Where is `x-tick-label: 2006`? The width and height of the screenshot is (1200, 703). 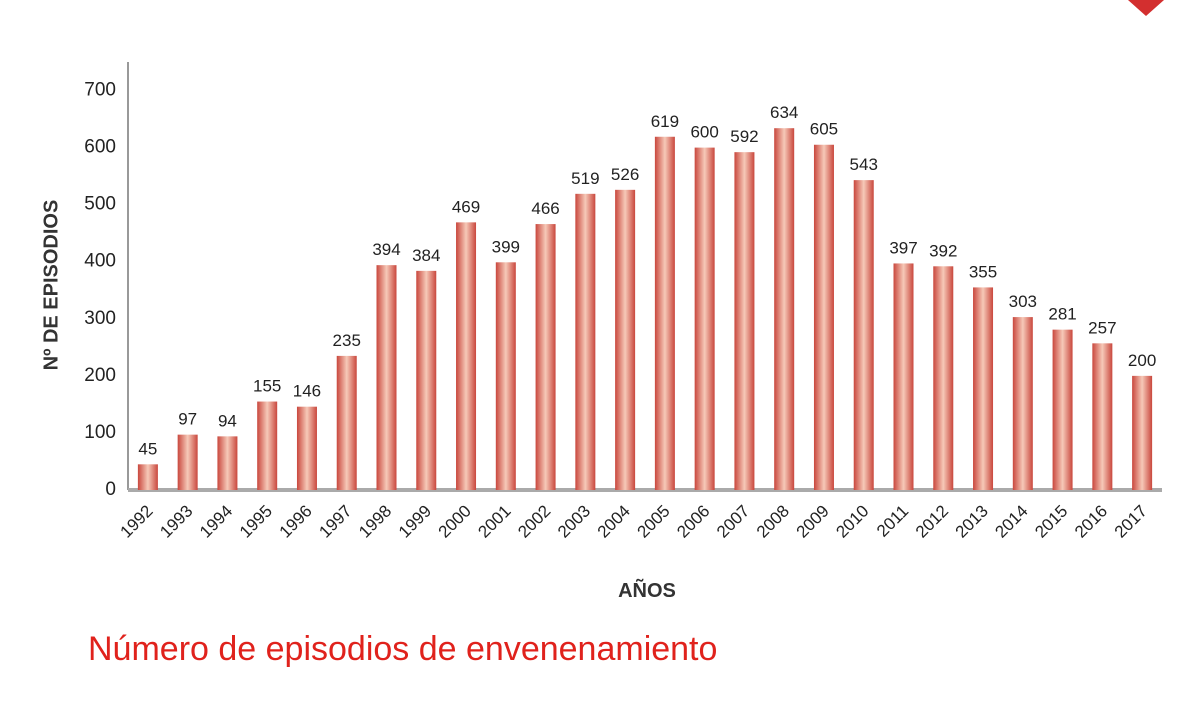 x-tick-label: 2006 is located at coordinates (693, 521).